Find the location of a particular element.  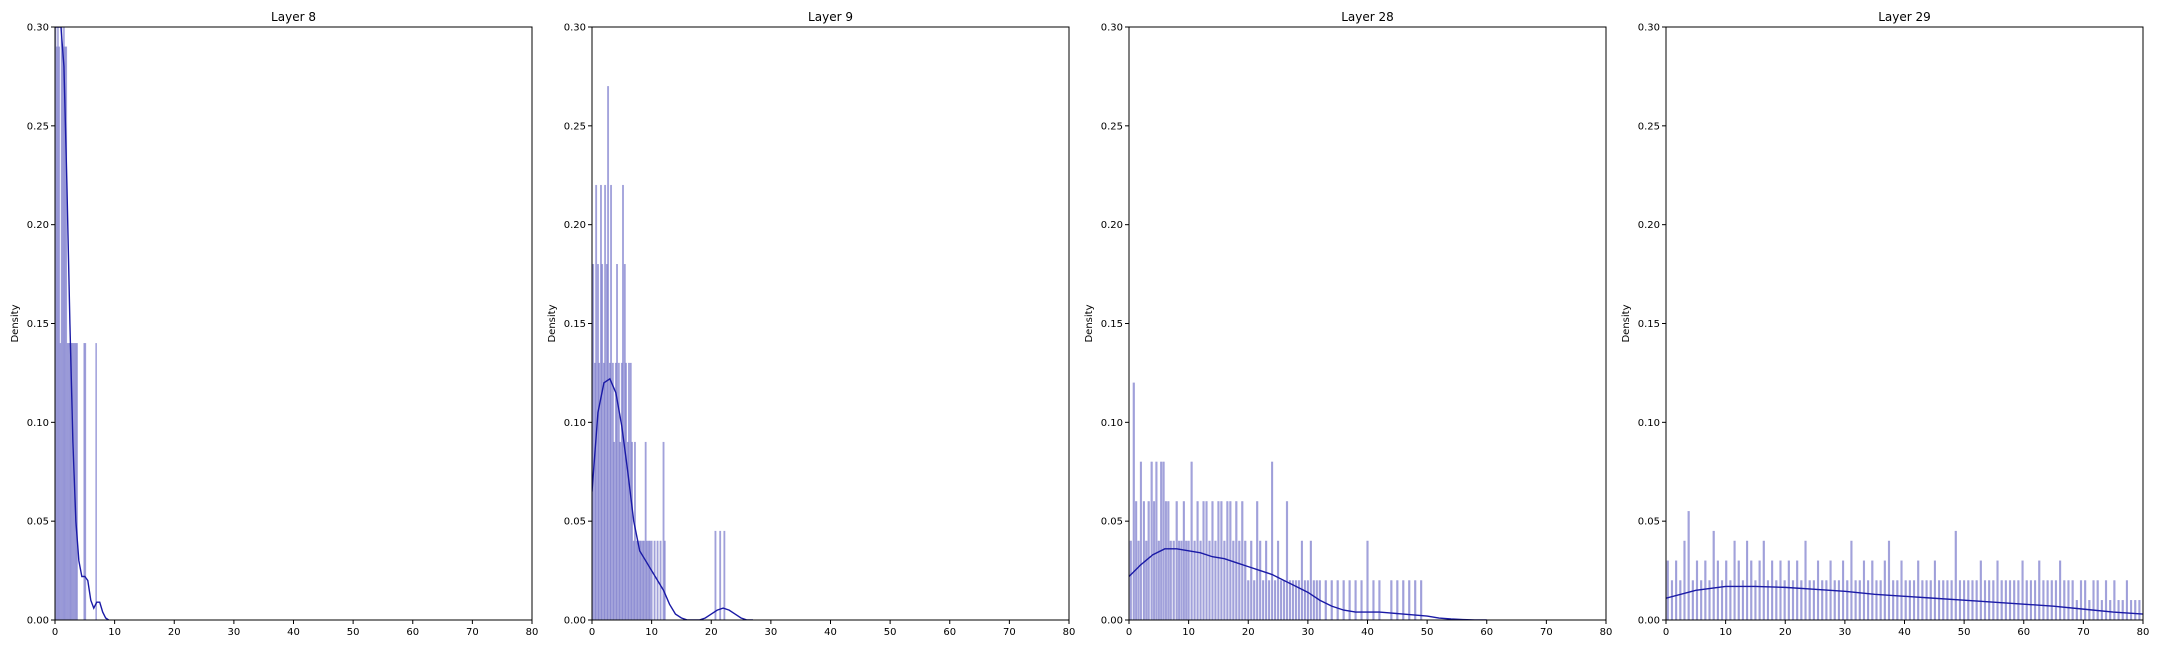

y-tick-label: 0.15 is located at coordinates (1649, 324).